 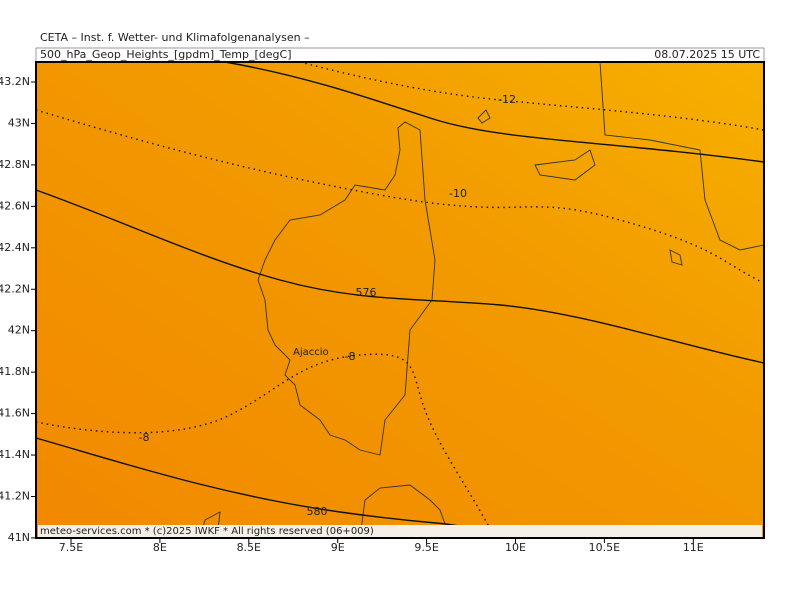 I want to click on y-tick-label: 43N, so click(x=19, y=122).